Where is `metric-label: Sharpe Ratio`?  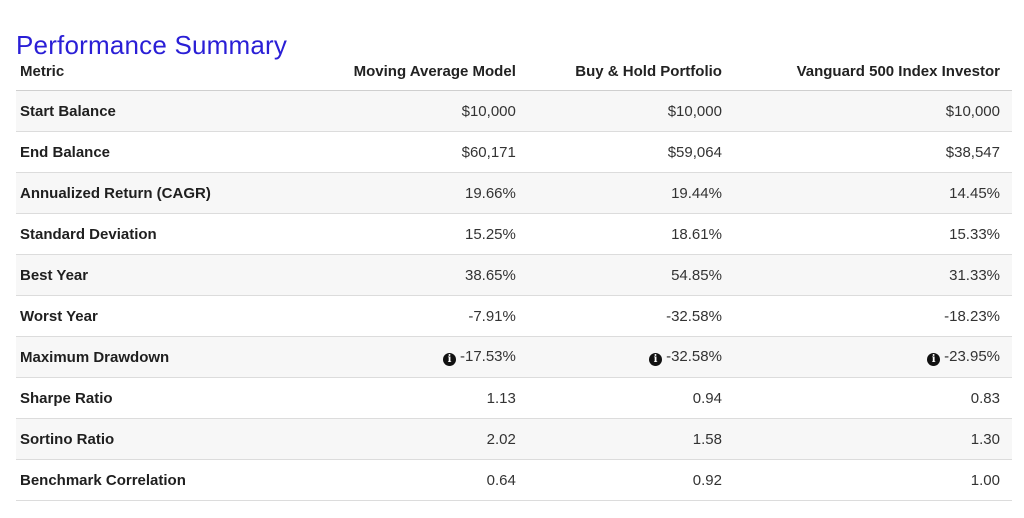 metric-label: Sharpe Ratio is located at coordinates (159, 398).